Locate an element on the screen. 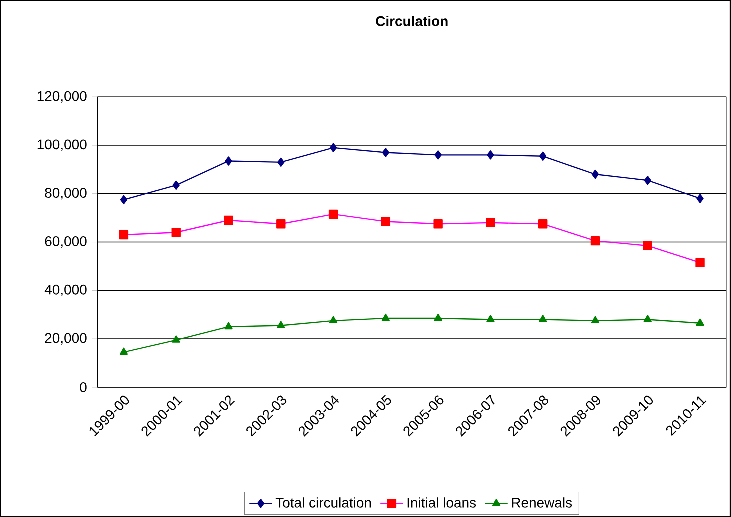  y-tick-label: 60,000 is located at coordinates (66, 242).